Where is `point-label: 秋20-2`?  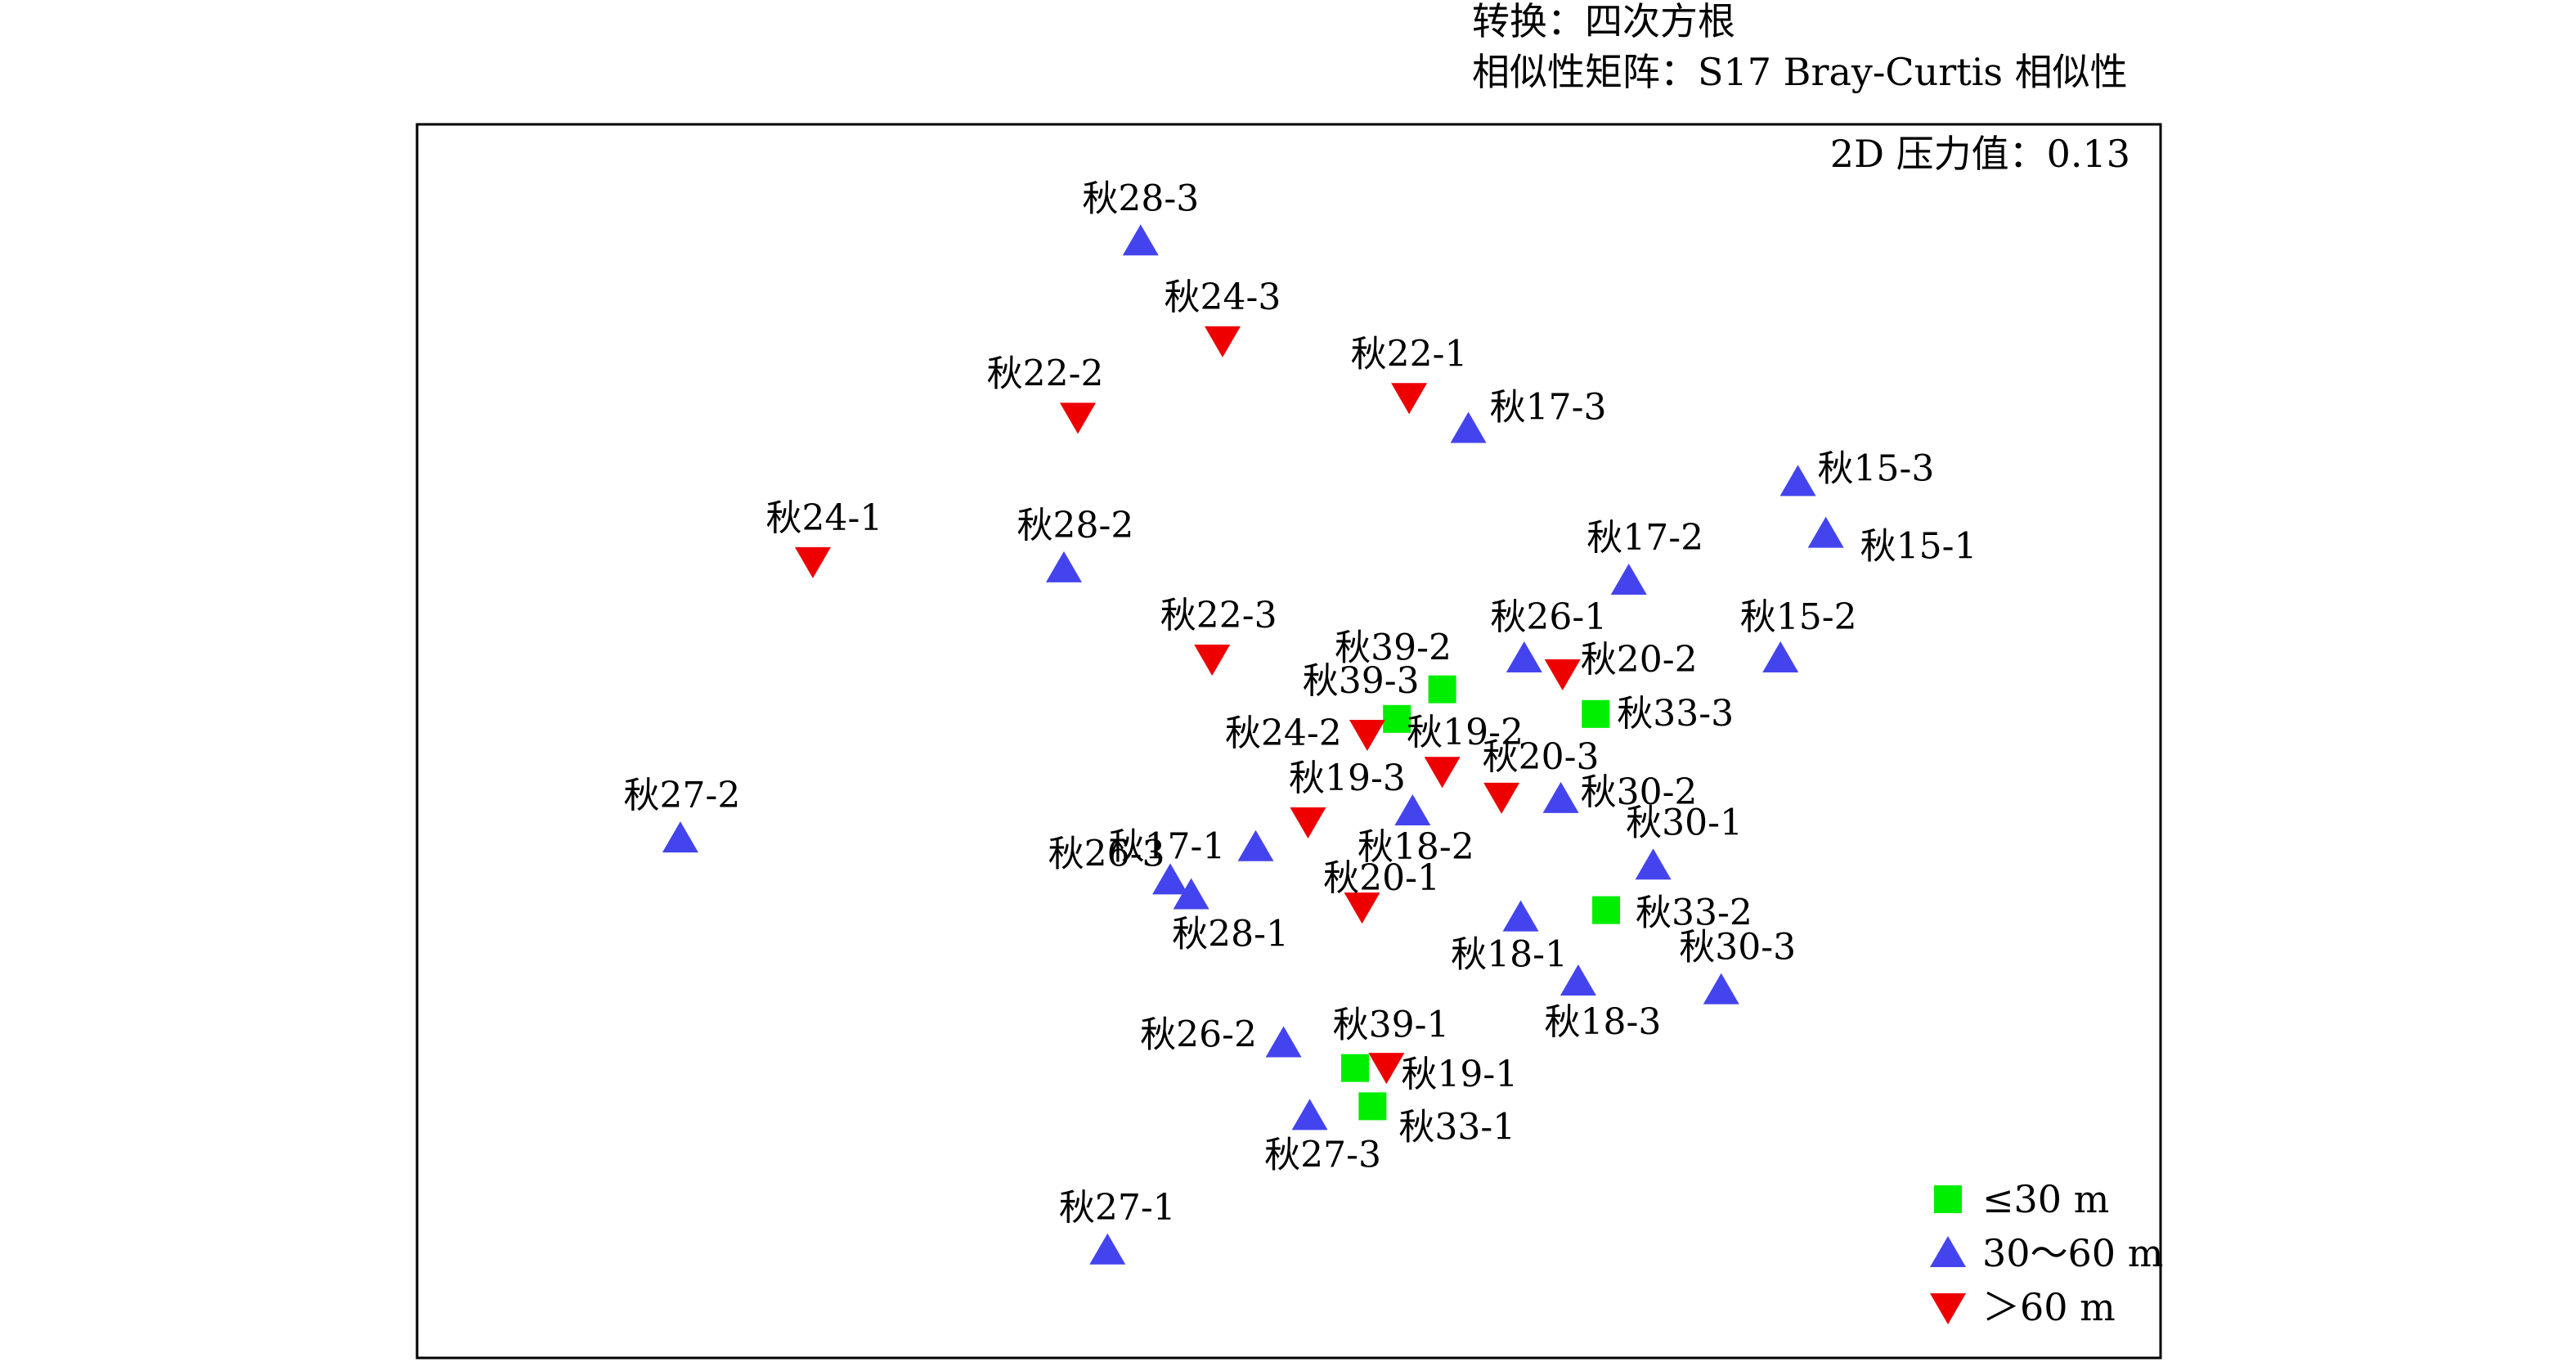 point-label: 秋20-2 is located at coordinates (1639, 660).